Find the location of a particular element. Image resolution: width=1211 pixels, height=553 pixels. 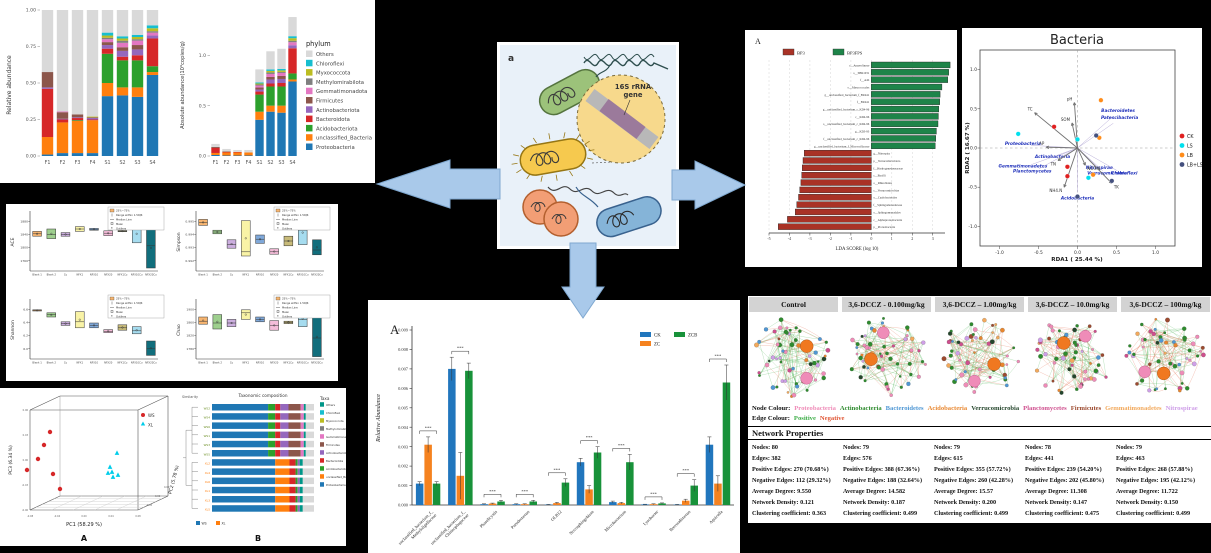

svg-text: -1 is located at coordinates (850, 238).